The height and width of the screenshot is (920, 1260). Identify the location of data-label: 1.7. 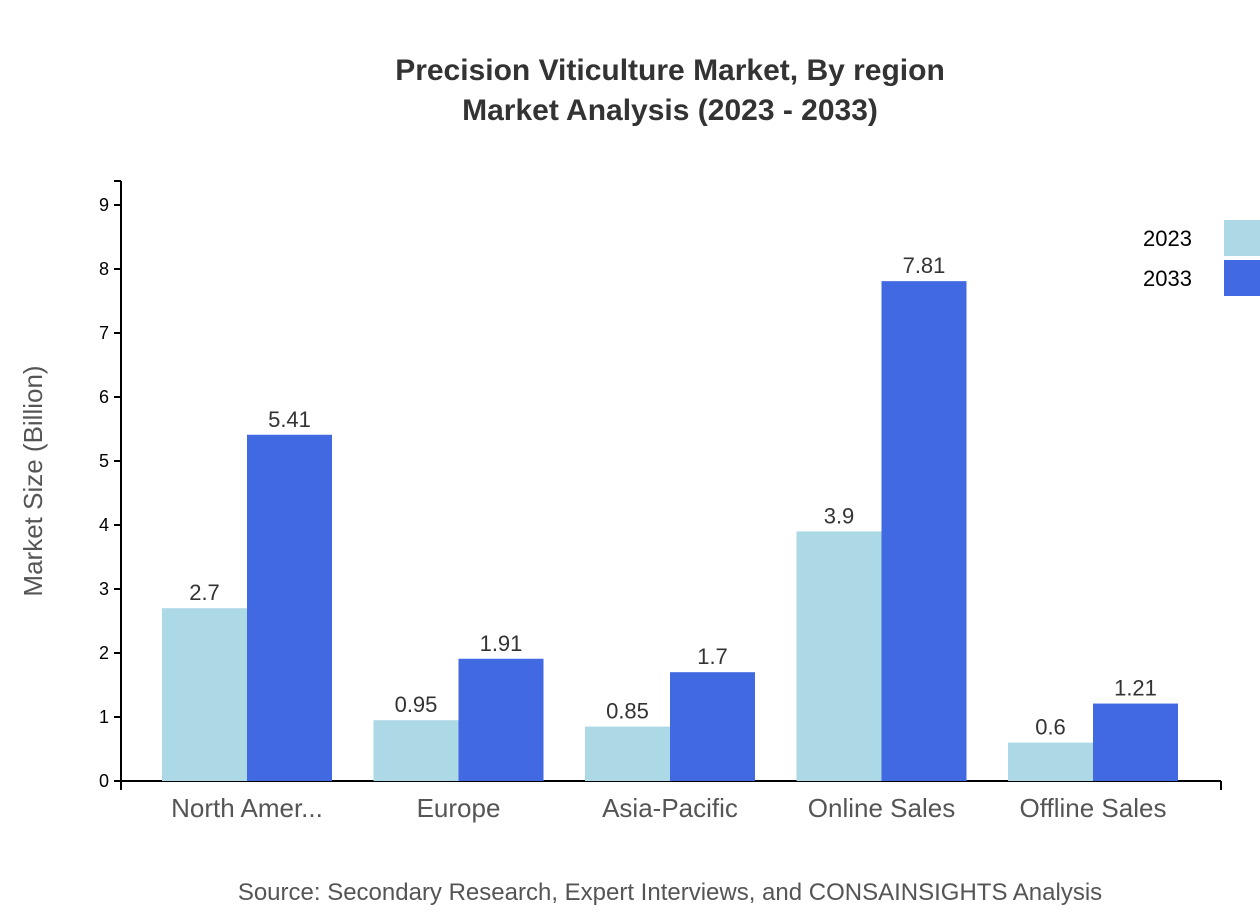
(712, 656).